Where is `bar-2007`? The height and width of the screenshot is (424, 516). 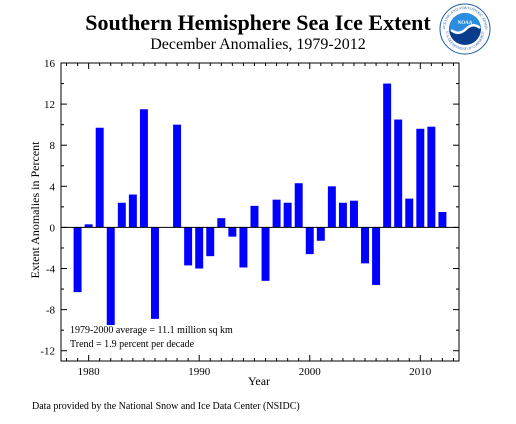 bar-2007 is located at coordinates (387, 155).